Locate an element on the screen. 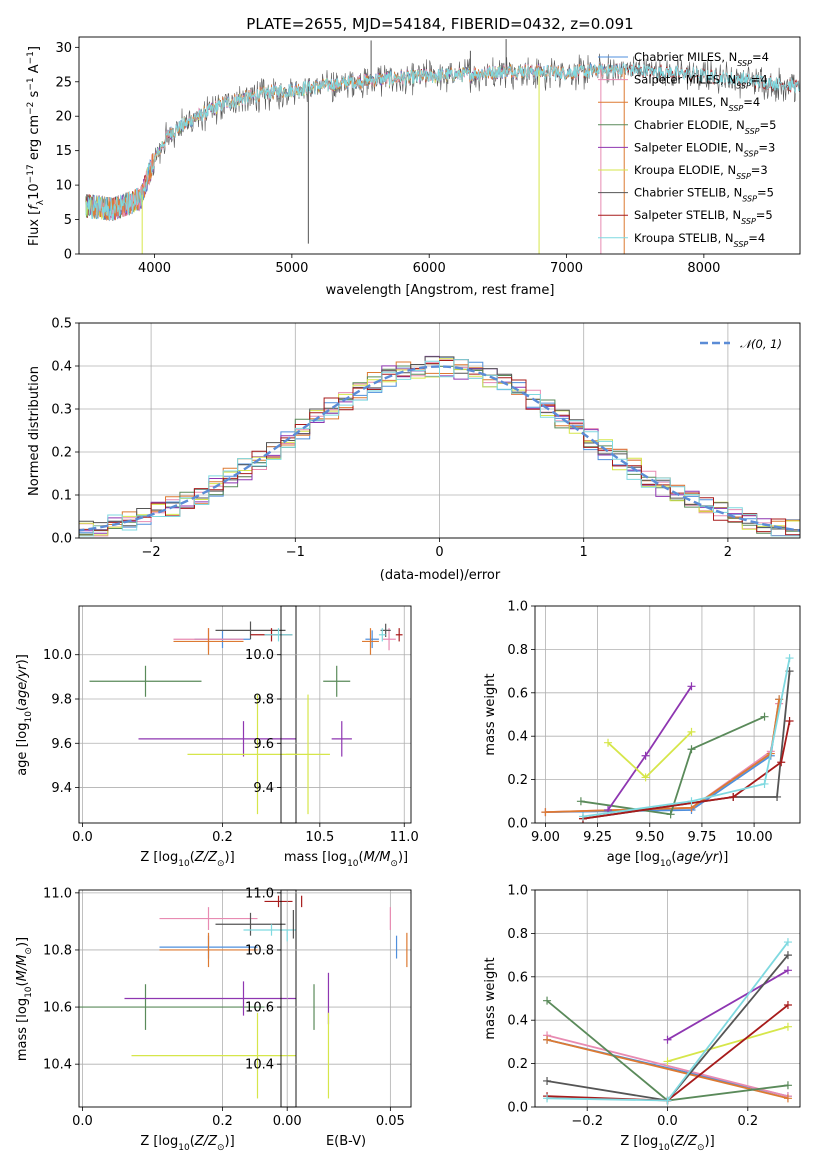 The image size is (819, 1170). y-tick-label: 10.0 is located at coordinates (259, 655).